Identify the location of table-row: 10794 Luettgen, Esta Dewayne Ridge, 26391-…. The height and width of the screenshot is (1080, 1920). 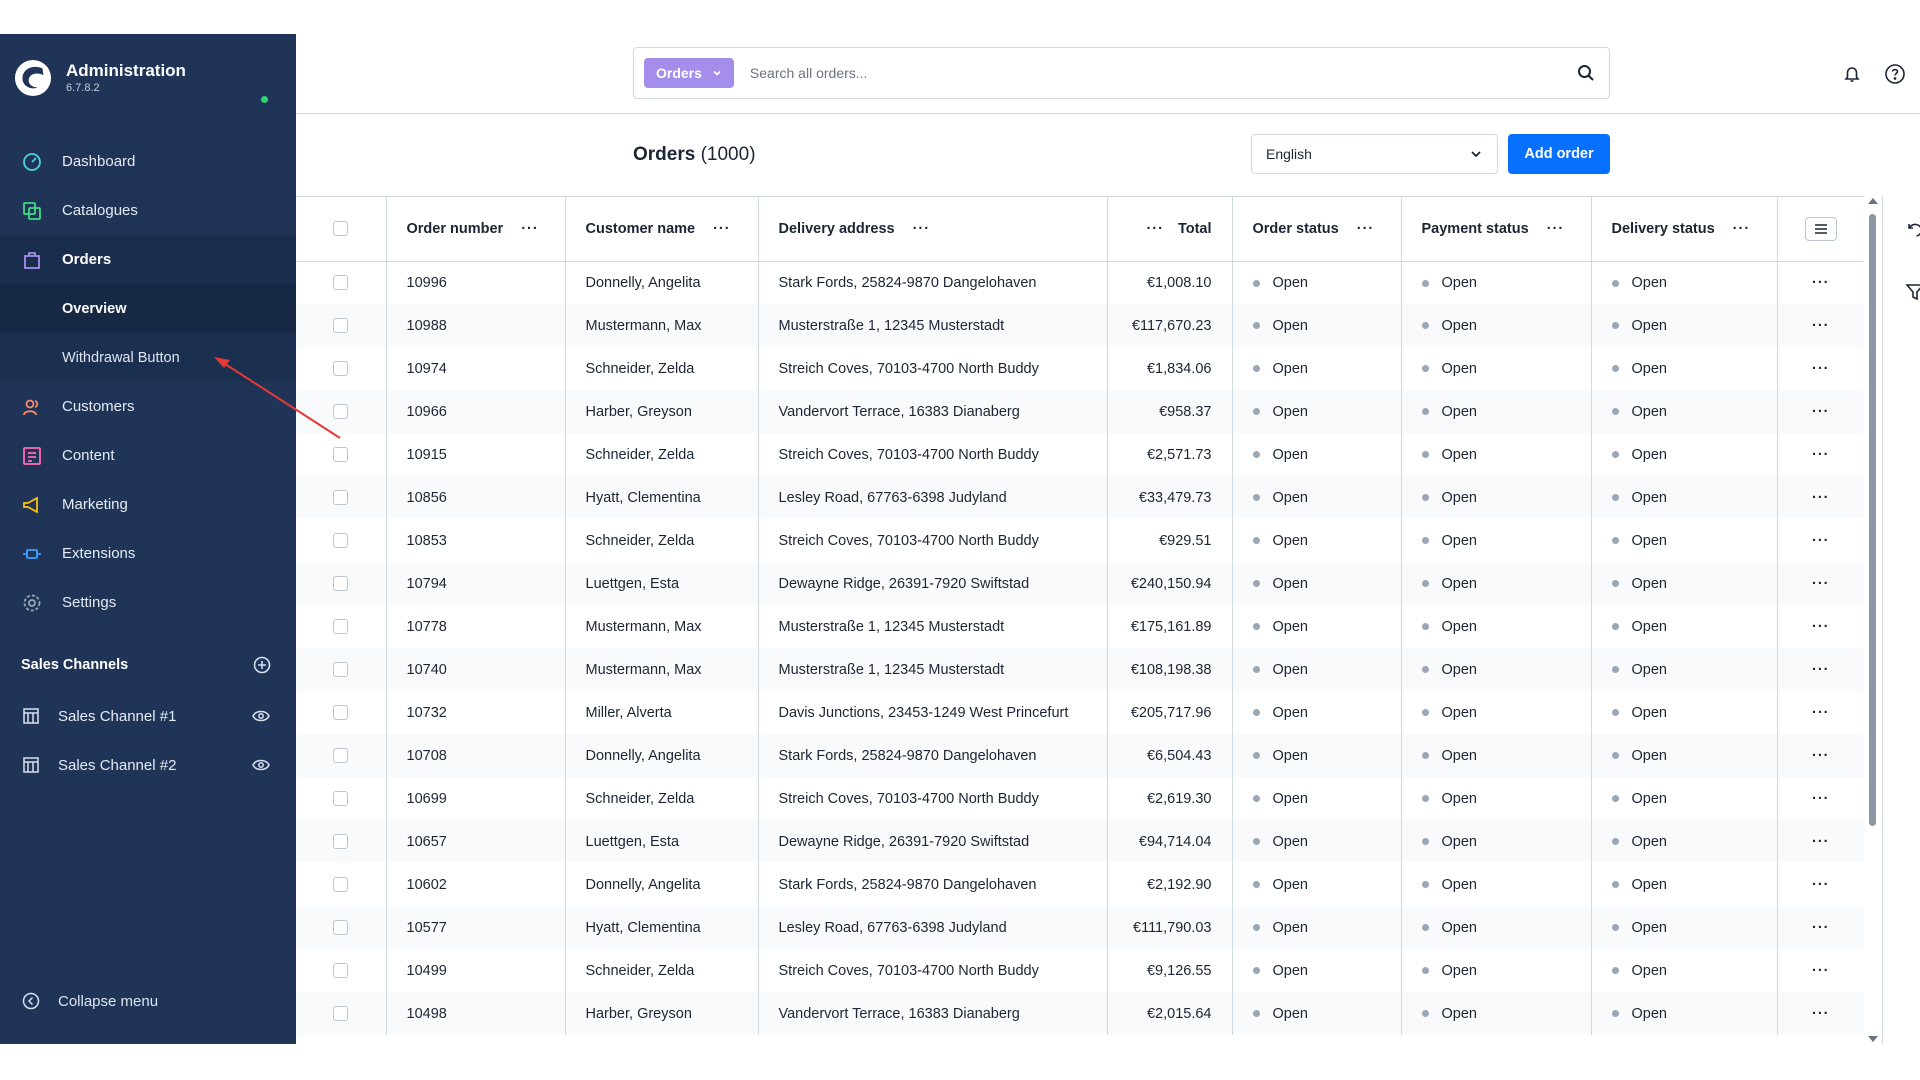
(1080, 583).